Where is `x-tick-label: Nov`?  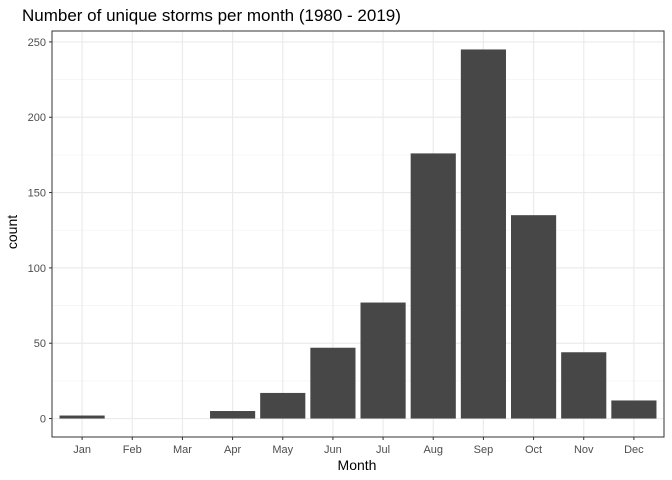
x-tick-label: Nov is located at coordinates (584, 450).